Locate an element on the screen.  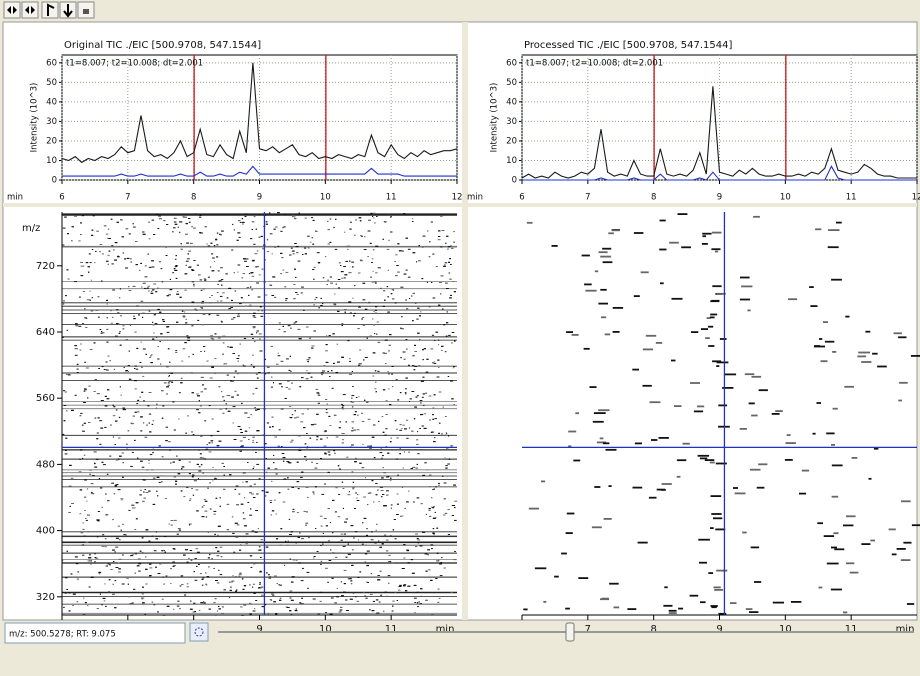
x-tick-label: 11 is located at coordinates (391, 198).